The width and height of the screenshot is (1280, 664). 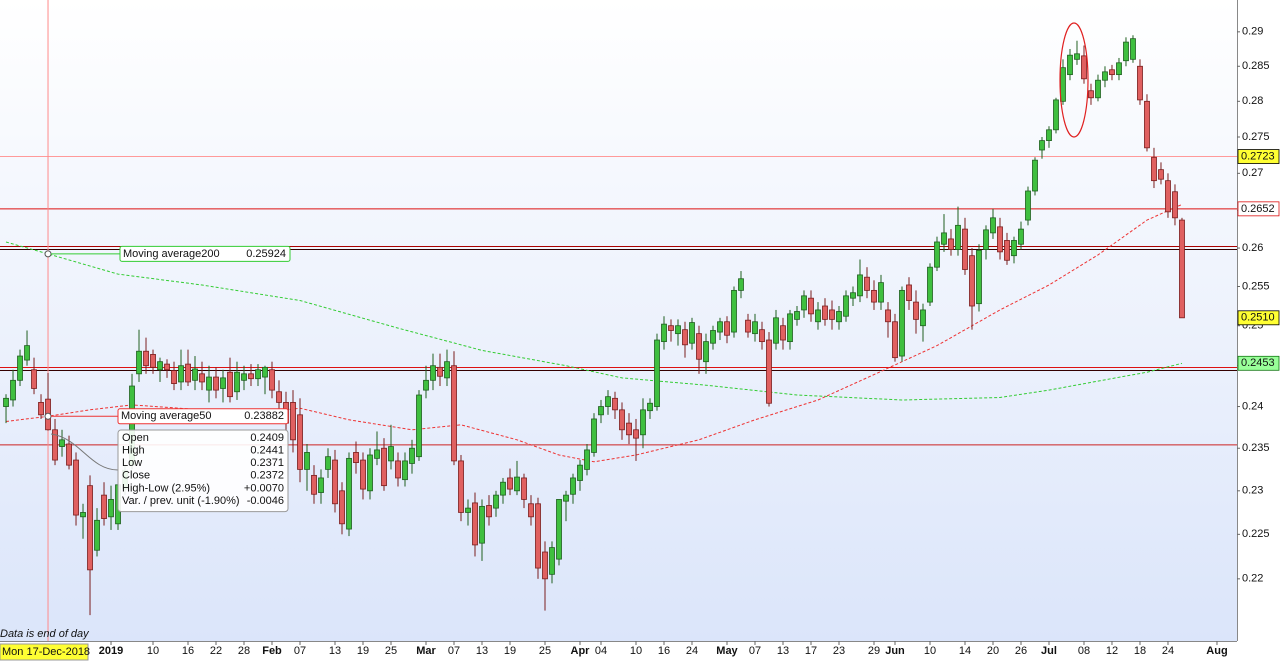 I want to click on right-axis-background, so click(x=1258, y=332).